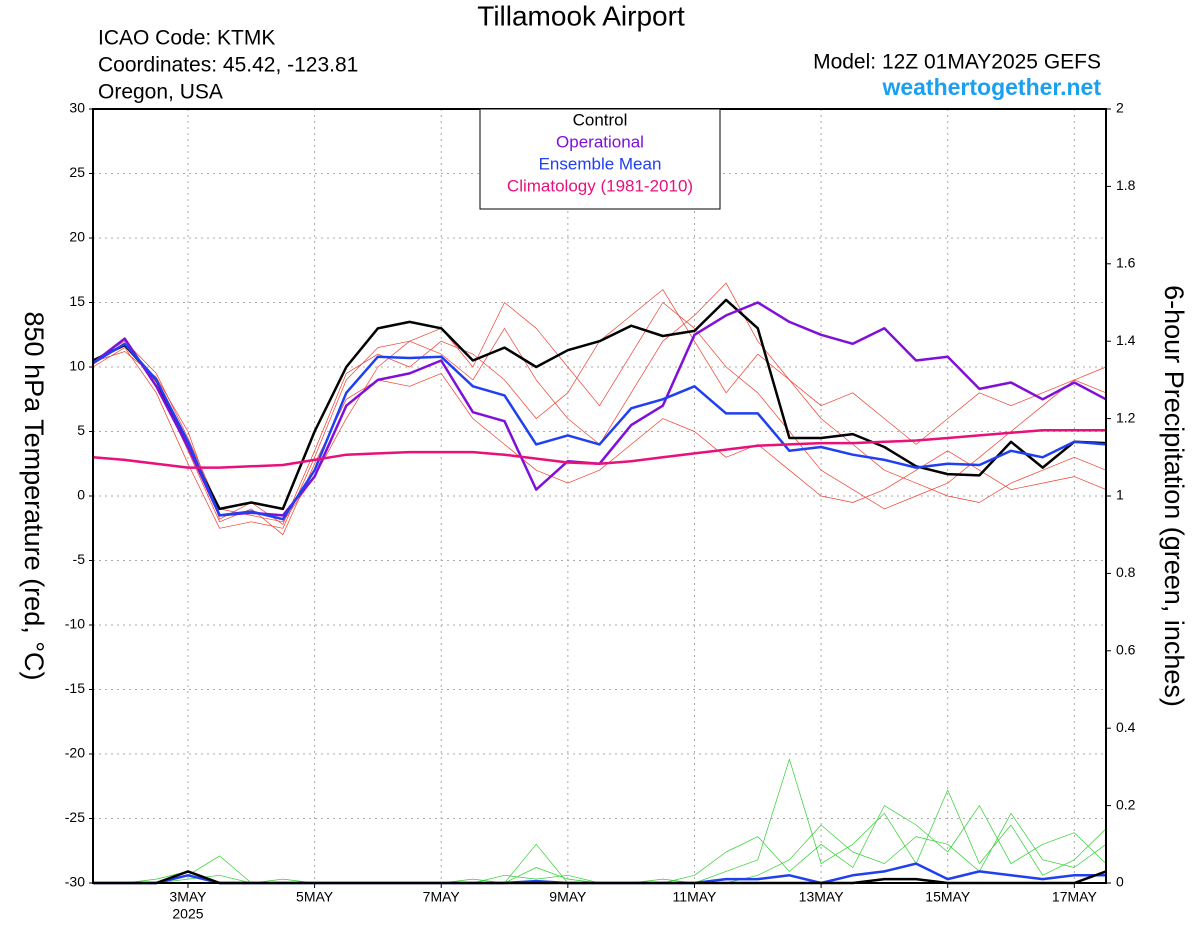 The height and width of the screenshot is (927, 1200). What do you see at coordinates (948, 897) in the screenshot?
I see `x-tick-label: 15MAY` at bounding box center [948, 897].